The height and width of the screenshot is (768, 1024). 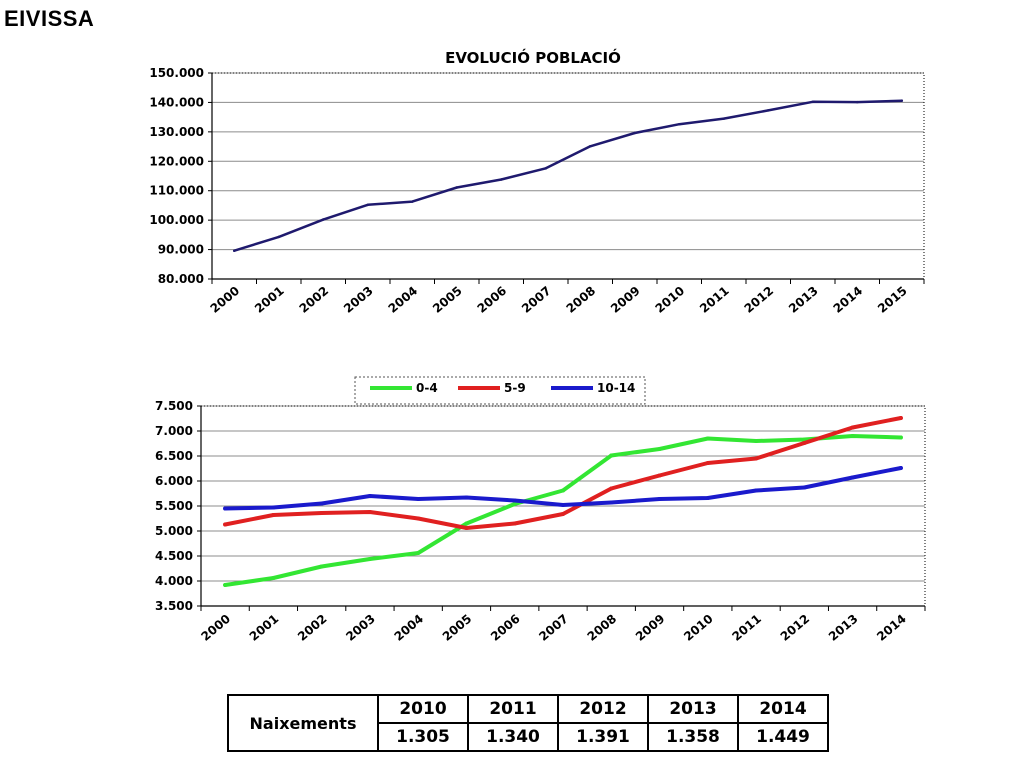 I want to click on births-year-2010: 2010, so click(x=423, y=709).